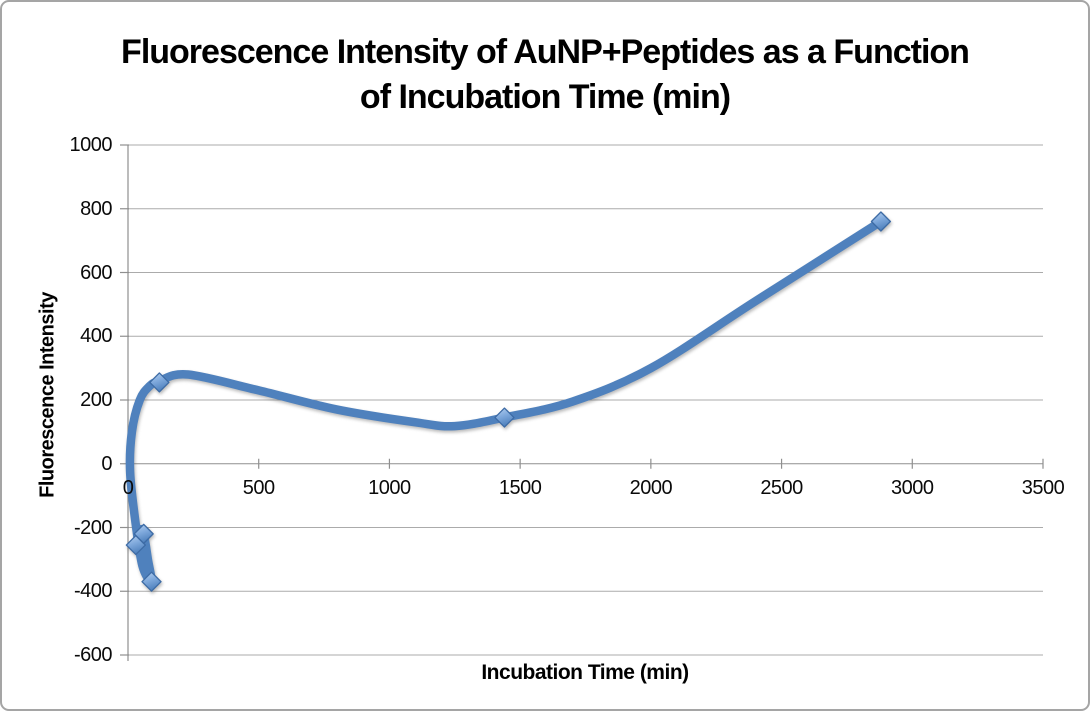  What do you see at coordinates (651, 487) in the screenshot?
I see `x-tick-label-2000: 2000` at bounding box center [651, 487].